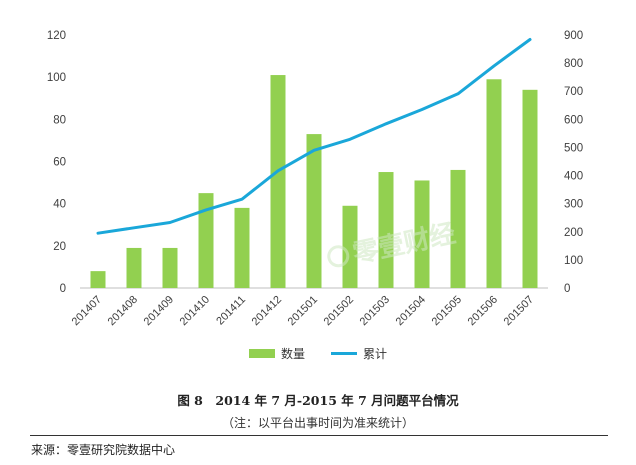  Describe the element at coordinates (317, 423) in the screenshot. I see `figure-note: （注：以平台出事时间为准来统计）` at that location.